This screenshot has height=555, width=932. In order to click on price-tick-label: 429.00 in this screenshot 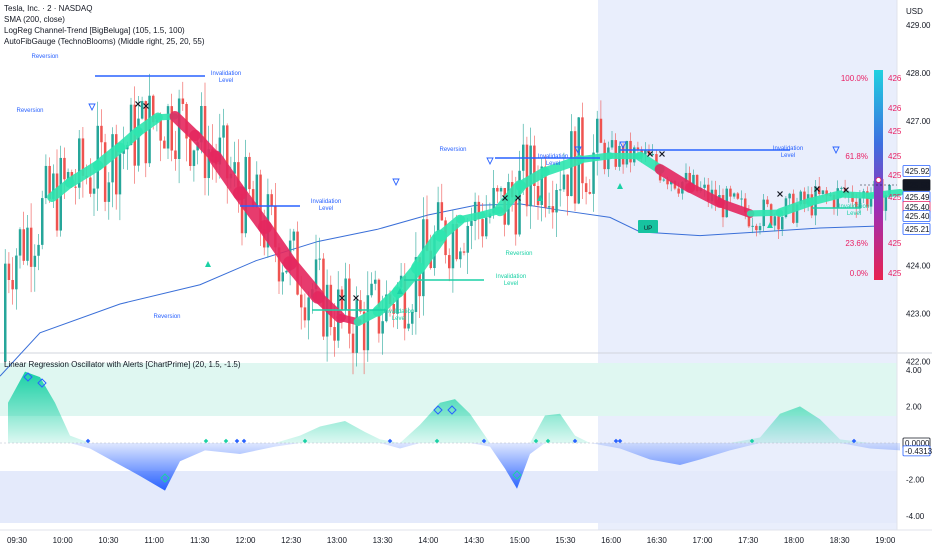, I will do `click(918, 25)`.